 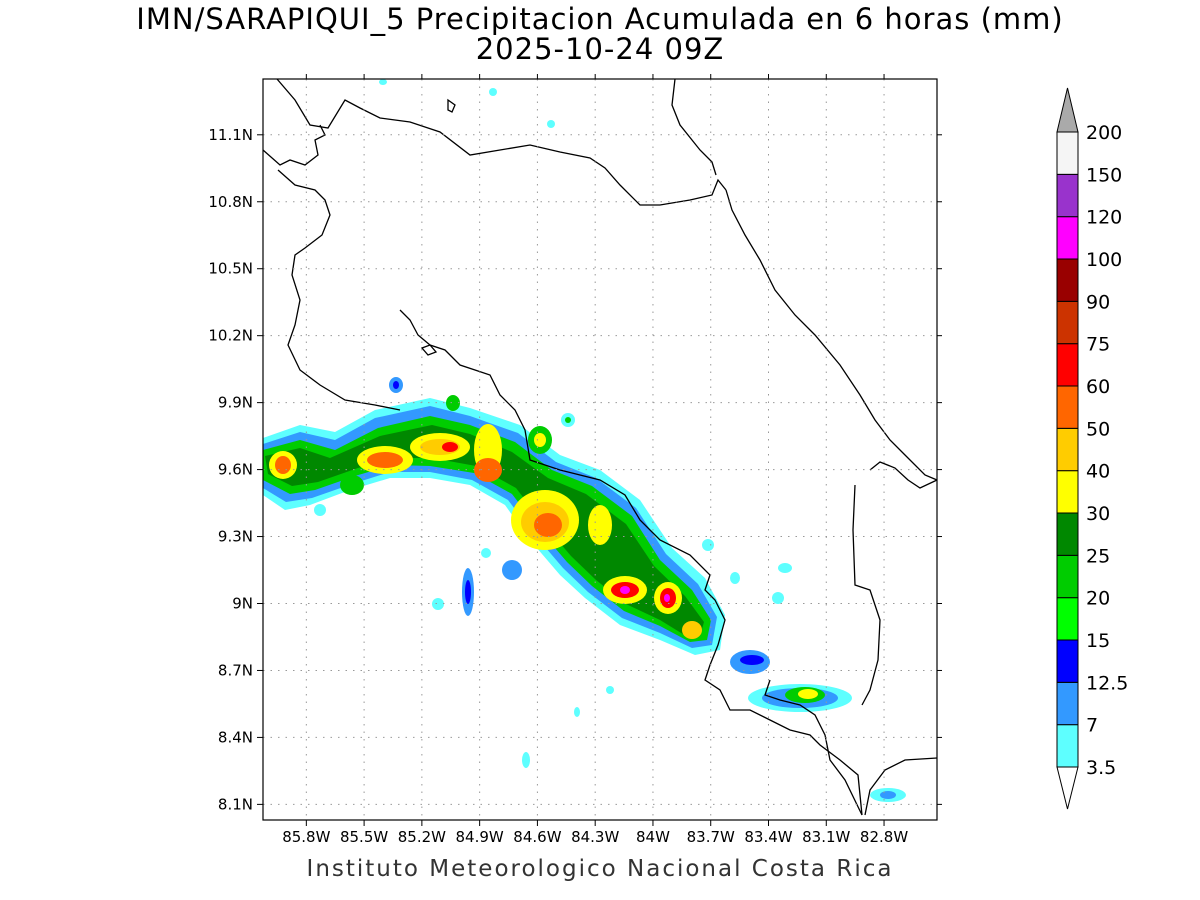 What do you see at coordinates (1092, 448) in the screenshot?
I see `colorbar-legend: 3.5 7 12.5 15 20 25 30 40 50 60 75 90 100 120 150 200` at bounding box center [1092, 448].